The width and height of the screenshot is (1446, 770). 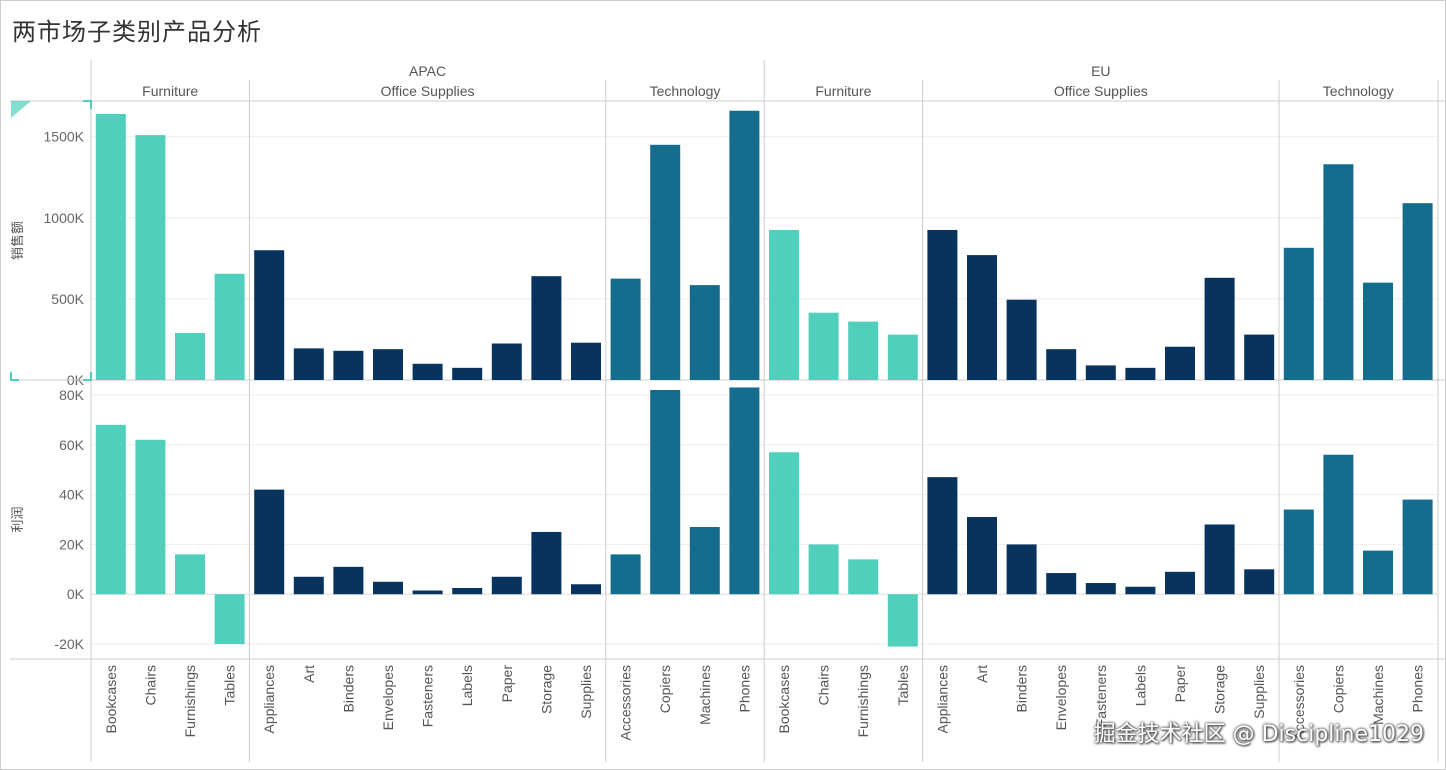 What do you see at coordinates (427, 71) in the screenshot?
I see `market-header: APAC` at bounding box center [427, 71].